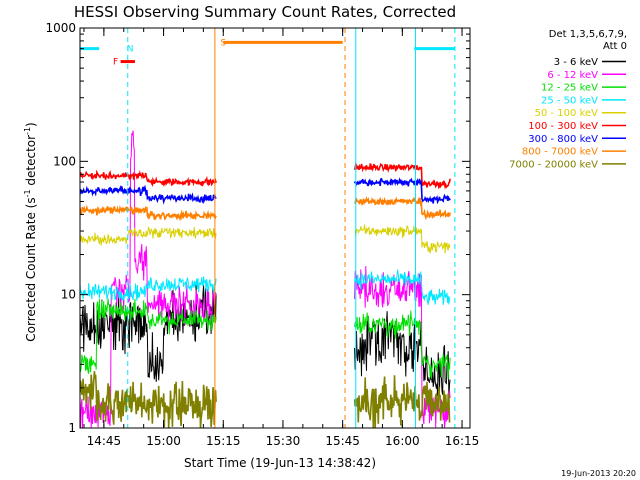 The height and width of the screenshot is (480, 640). I want to click on y-tick-label-3: 100, so click(64, 161).